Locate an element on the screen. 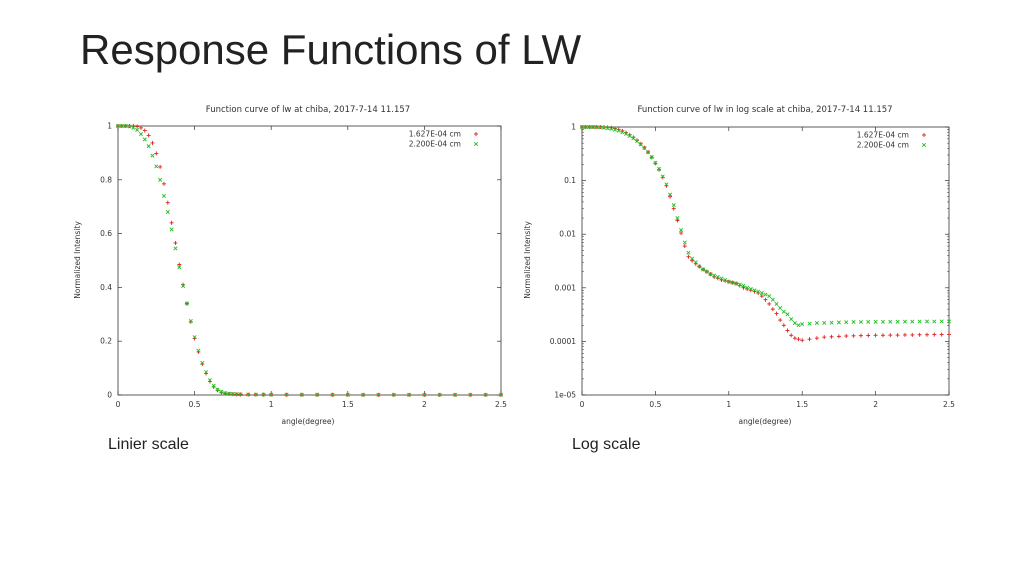  y-tick-label: 0 is located at coordinates (109, 395).